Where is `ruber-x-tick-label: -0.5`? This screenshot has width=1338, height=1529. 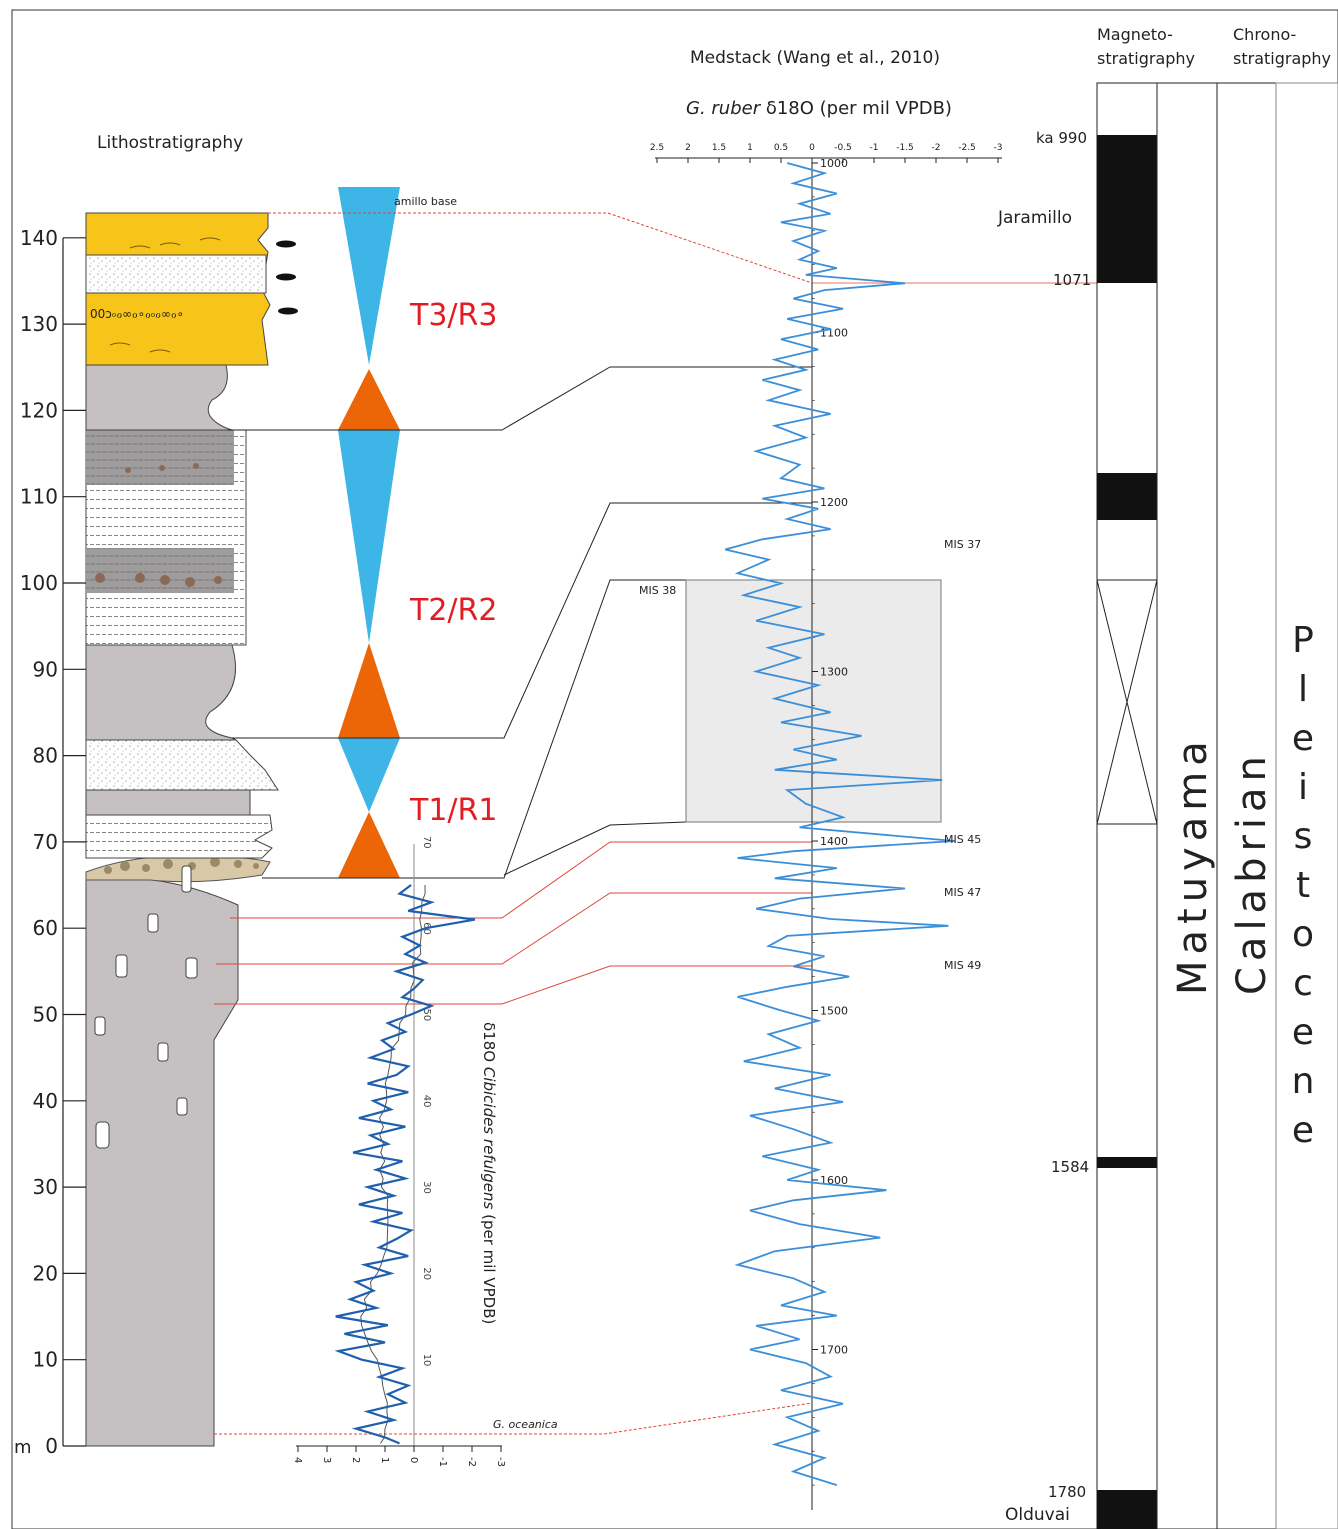 ruber-x-tick-label: -0.5 is located at coordinates (843, 148).